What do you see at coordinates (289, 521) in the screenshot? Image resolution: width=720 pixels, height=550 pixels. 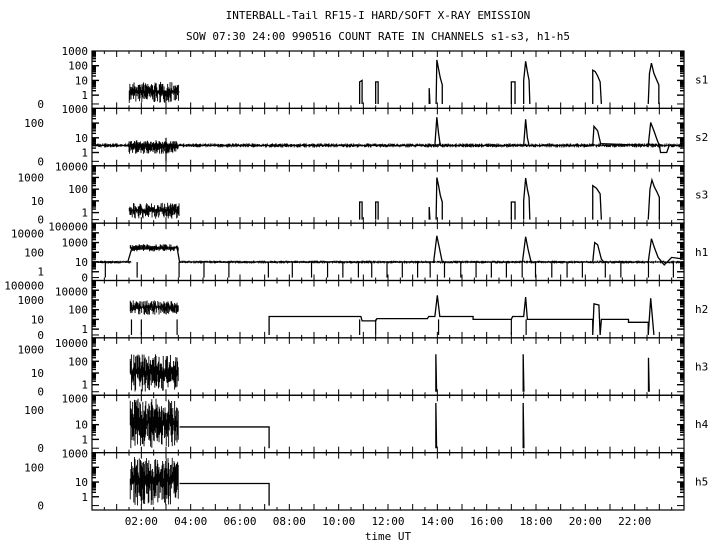 I see `x-tick-label: 08:00` at bounding box center [289, 521].